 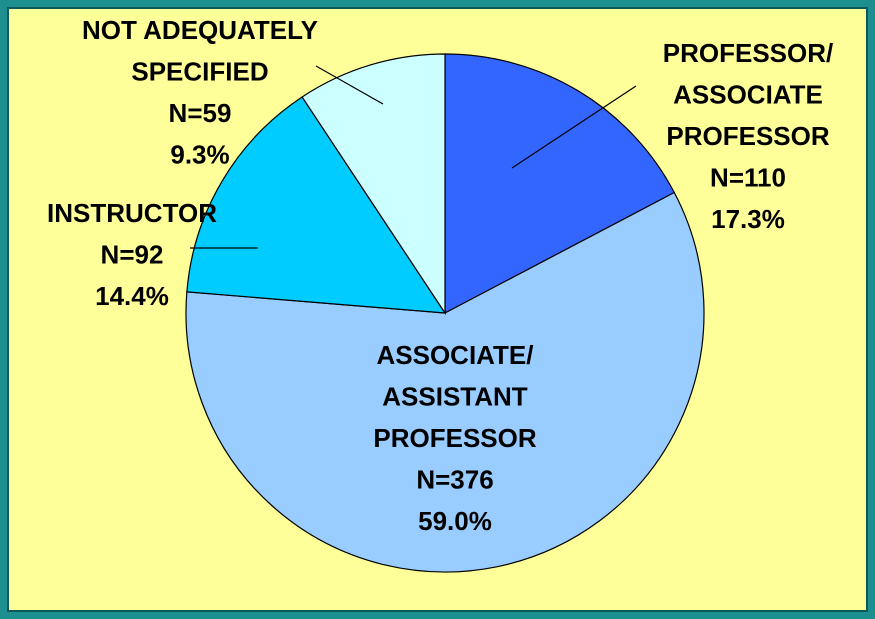 What do you see at coordinates (748, 53) in the screenshot?
I see `slice-label: PROFESSOR/` at bounding box center [748, 53].